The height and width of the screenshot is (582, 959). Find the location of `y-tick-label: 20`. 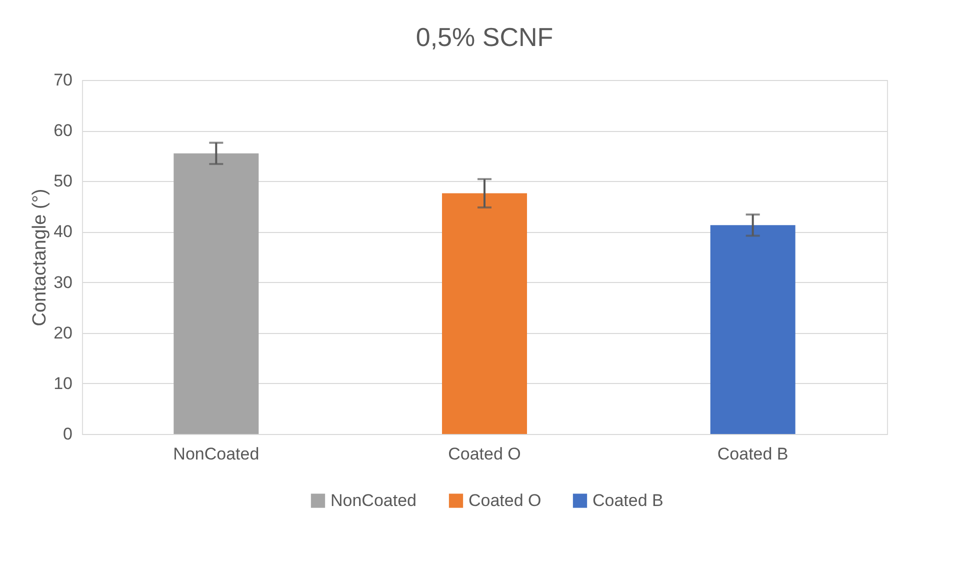

y-tick-label: 20 is located at coordinates (63, 332).